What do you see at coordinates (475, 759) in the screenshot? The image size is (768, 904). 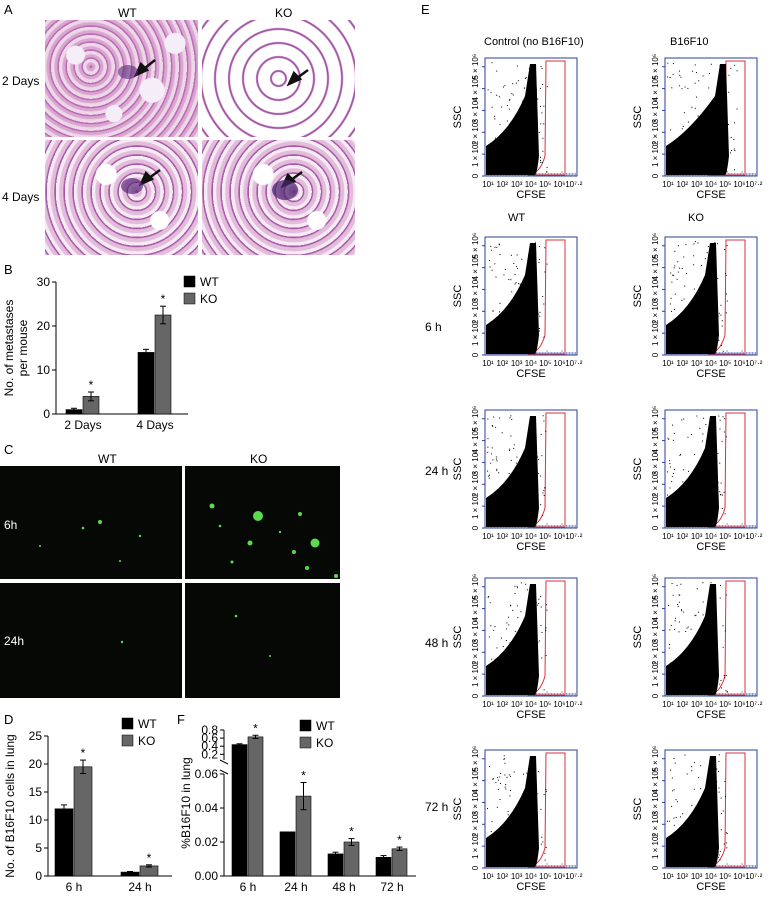 I see `y-tick-label: 5 × 10⁶` at bounding box center [475, 759].